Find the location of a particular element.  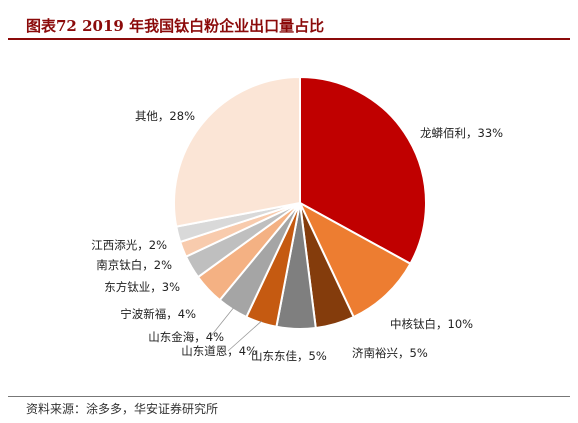

slice-label: 山东金海，4% is located at coordinates (186, 337).